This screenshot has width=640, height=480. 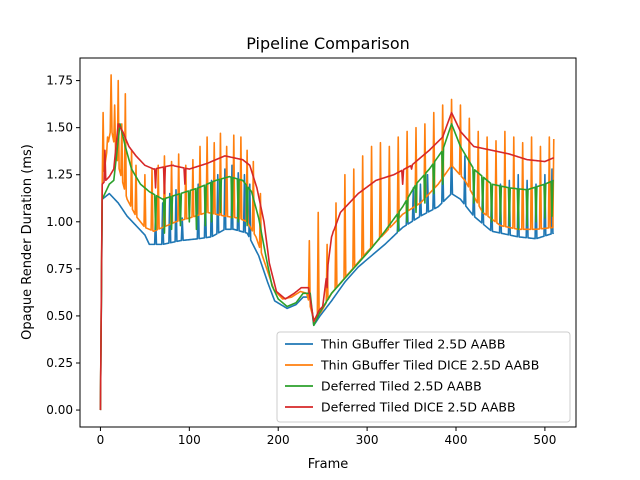 I want to click on y-tick-label: 0.75, so click(x=59, y=269).